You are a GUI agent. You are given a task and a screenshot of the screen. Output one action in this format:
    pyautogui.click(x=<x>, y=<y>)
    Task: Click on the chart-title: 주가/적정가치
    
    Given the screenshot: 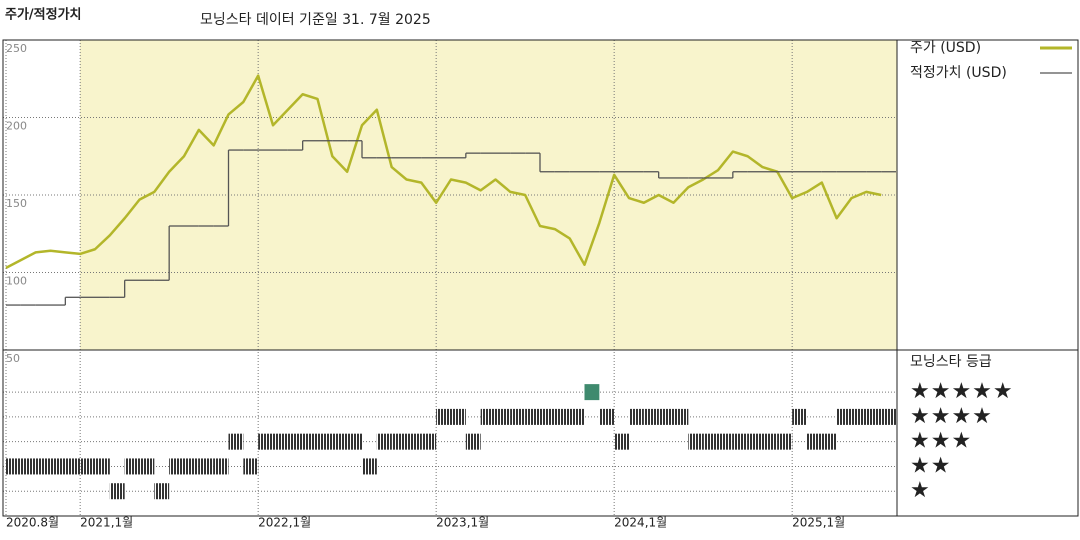 What is the action you would take?
    pyautogui.click(x=43, y=15)
    